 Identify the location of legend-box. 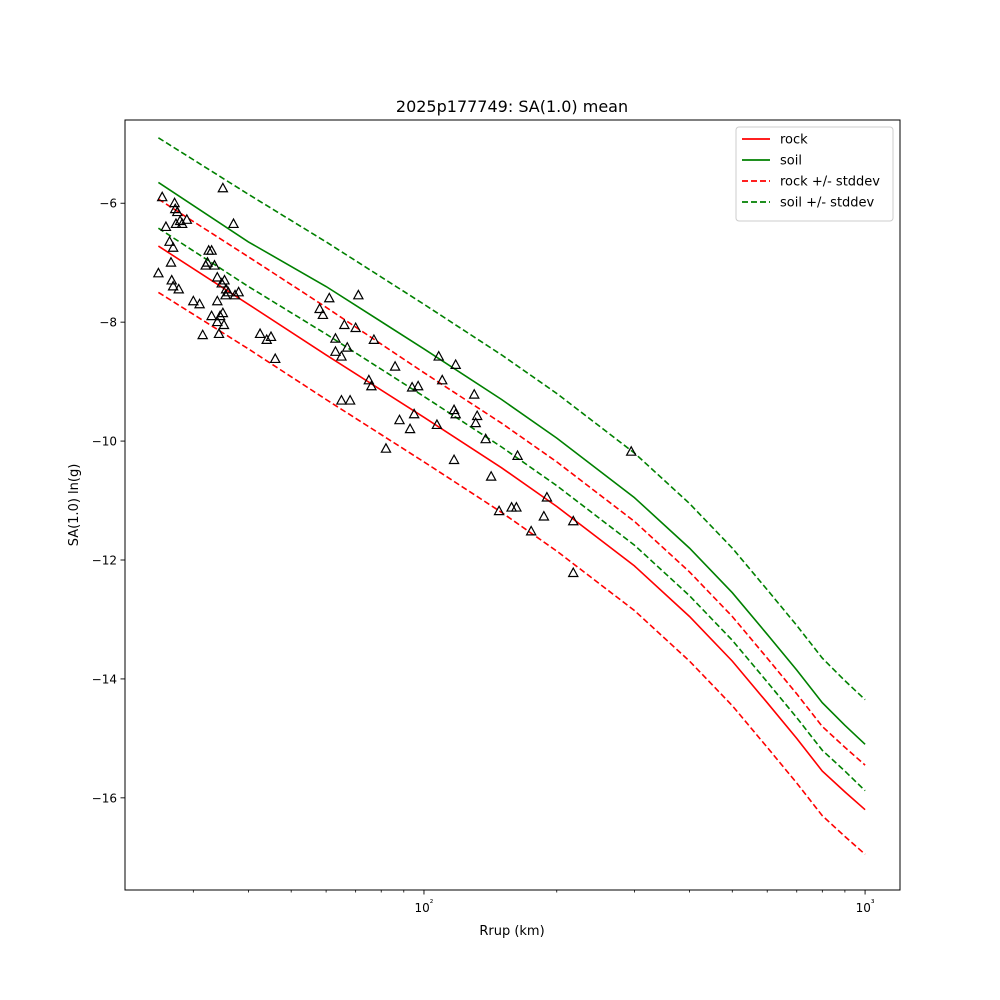
(814, 174).